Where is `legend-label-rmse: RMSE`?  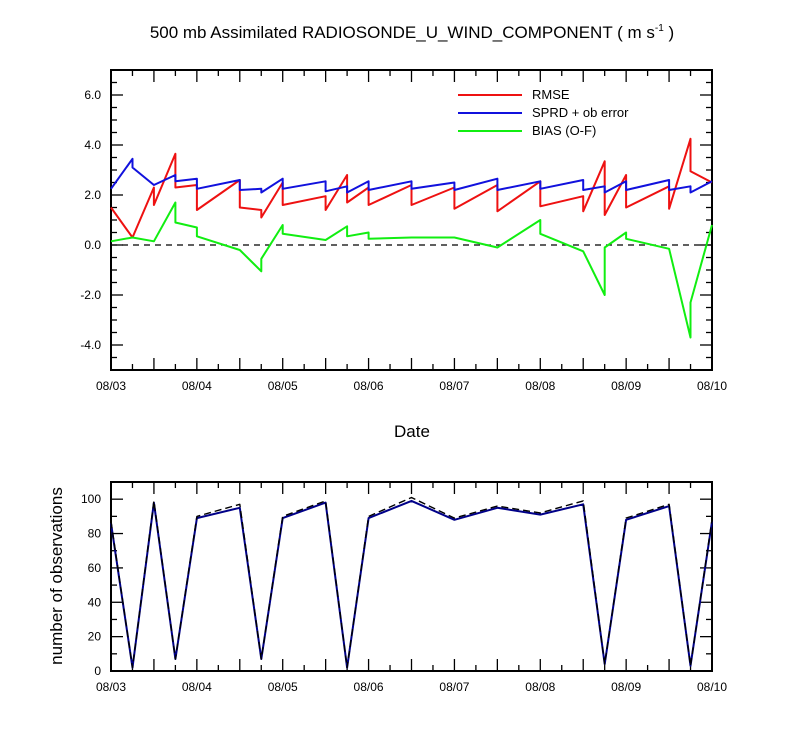 legend-label-rmse: RMSE is located at coordinates (551, 94).